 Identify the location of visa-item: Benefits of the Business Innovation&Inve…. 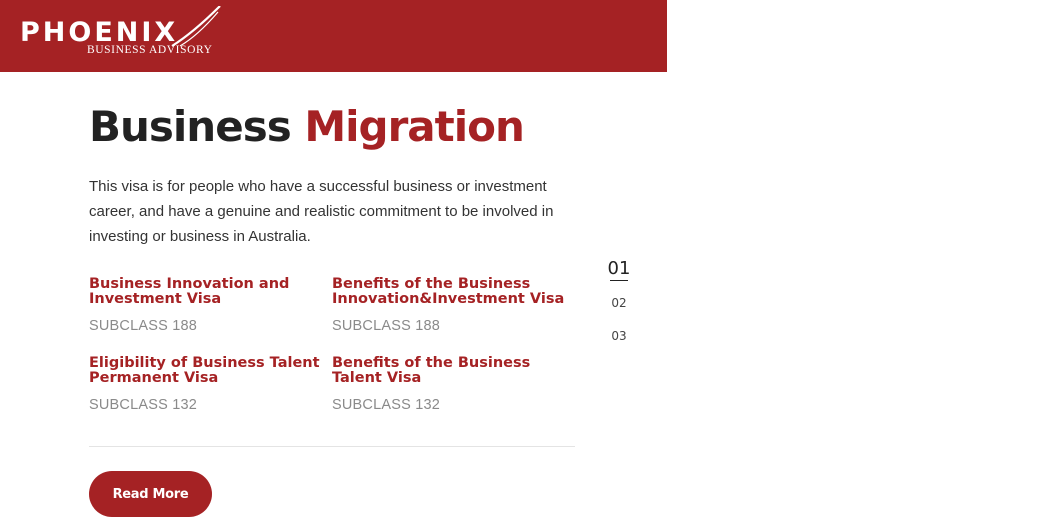
(449, 305).